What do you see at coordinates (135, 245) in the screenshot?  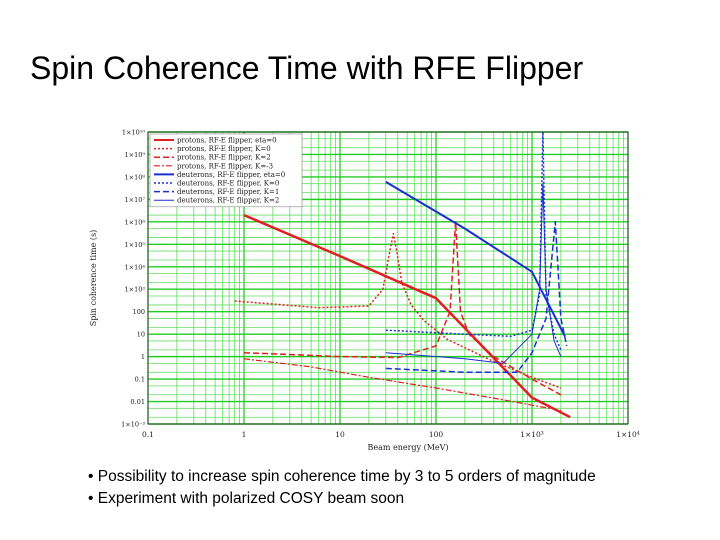 I see `y-tick-label: 1×10⁵` at bounding box center [135, 245].